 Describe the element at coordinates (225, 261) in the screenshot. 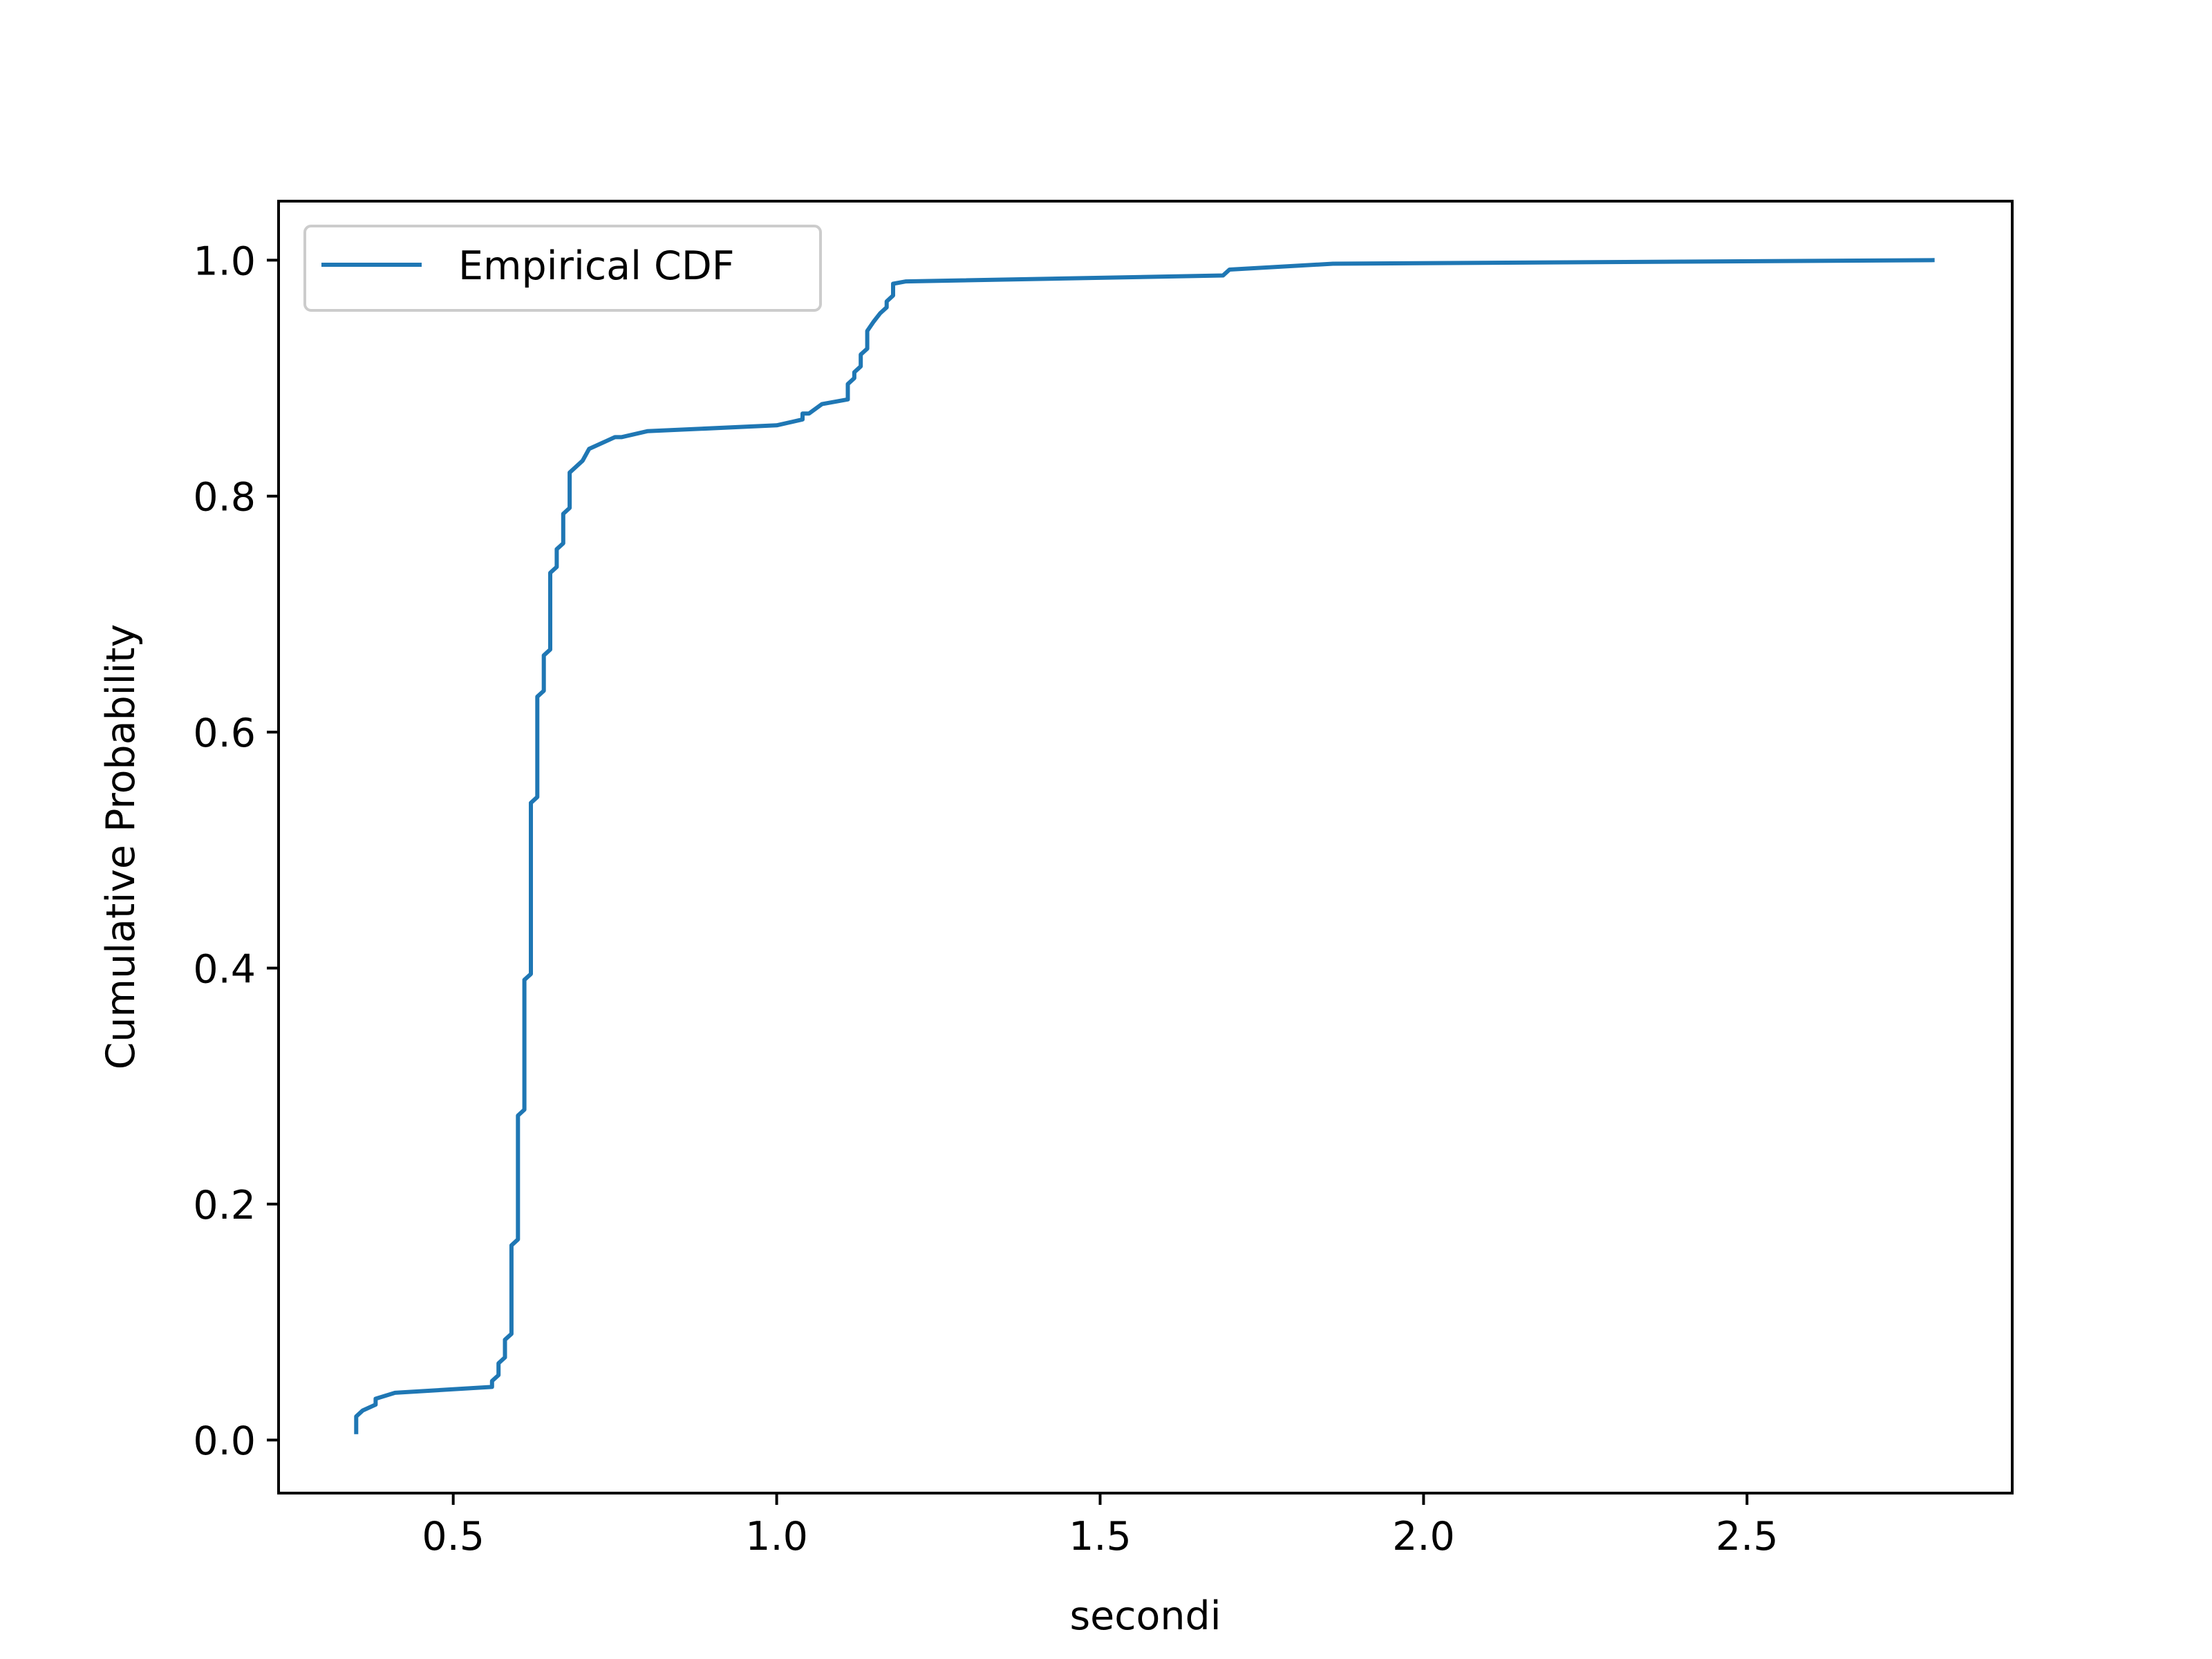

I see `y-tick-label: 1.0` at that location.